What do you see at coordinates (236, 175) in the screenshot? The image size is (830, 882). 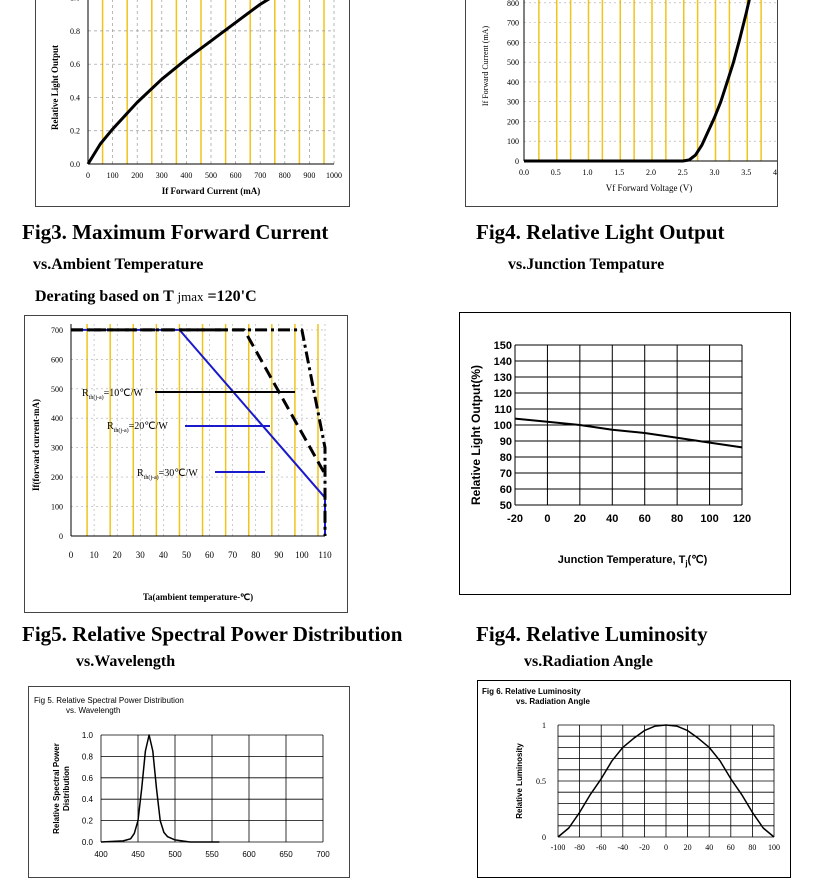 I see `x-tick-label: 600` at bounding box center [236, 175].